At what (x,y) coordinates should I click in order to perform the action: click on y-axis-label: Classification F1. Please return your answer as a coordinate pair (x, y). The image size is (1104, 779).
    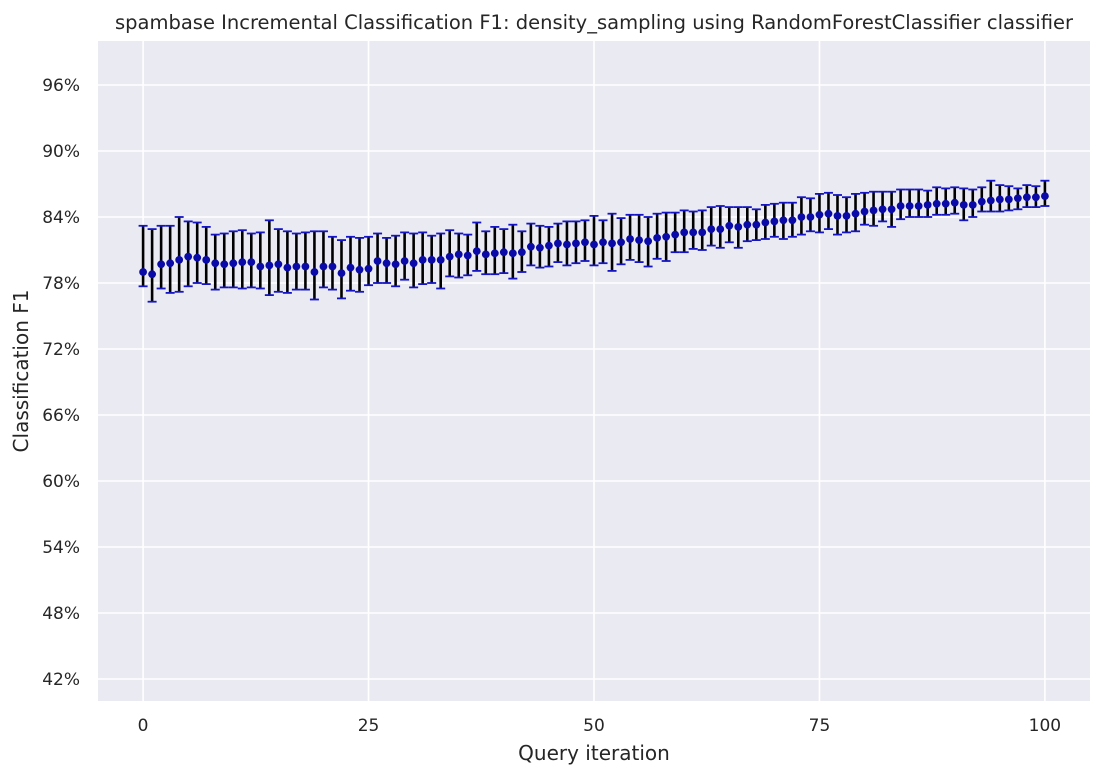
    Looking at the image, I should click on (21, 371).